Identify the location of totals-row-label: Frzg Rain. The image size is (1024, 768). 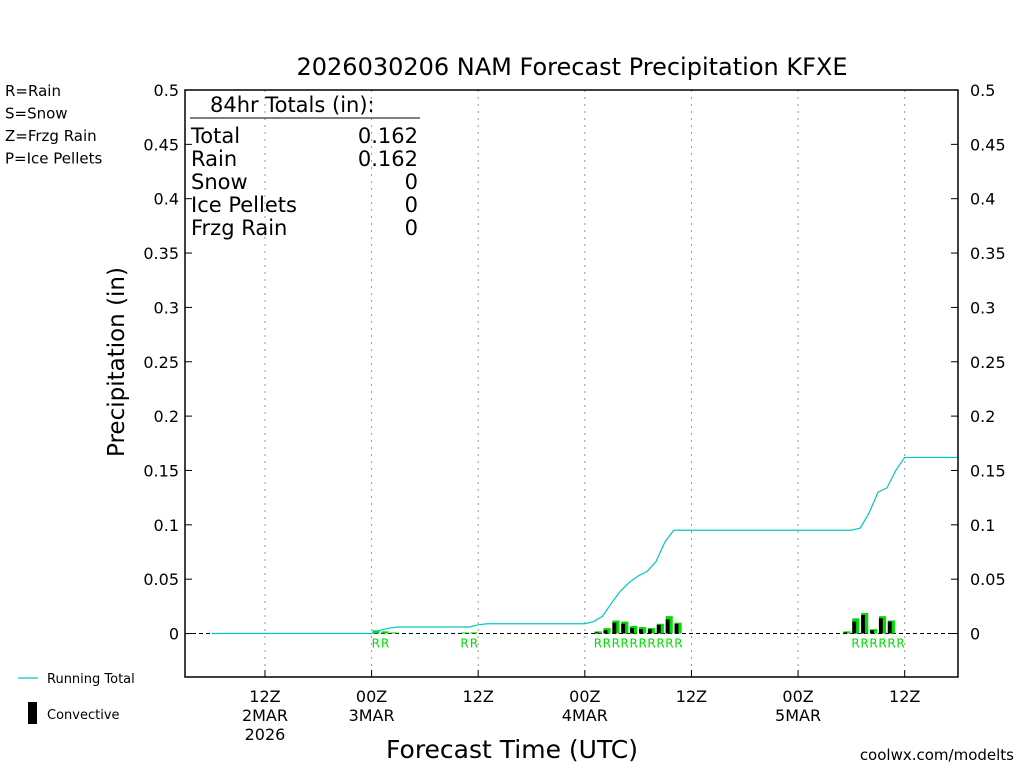
(239, 228).